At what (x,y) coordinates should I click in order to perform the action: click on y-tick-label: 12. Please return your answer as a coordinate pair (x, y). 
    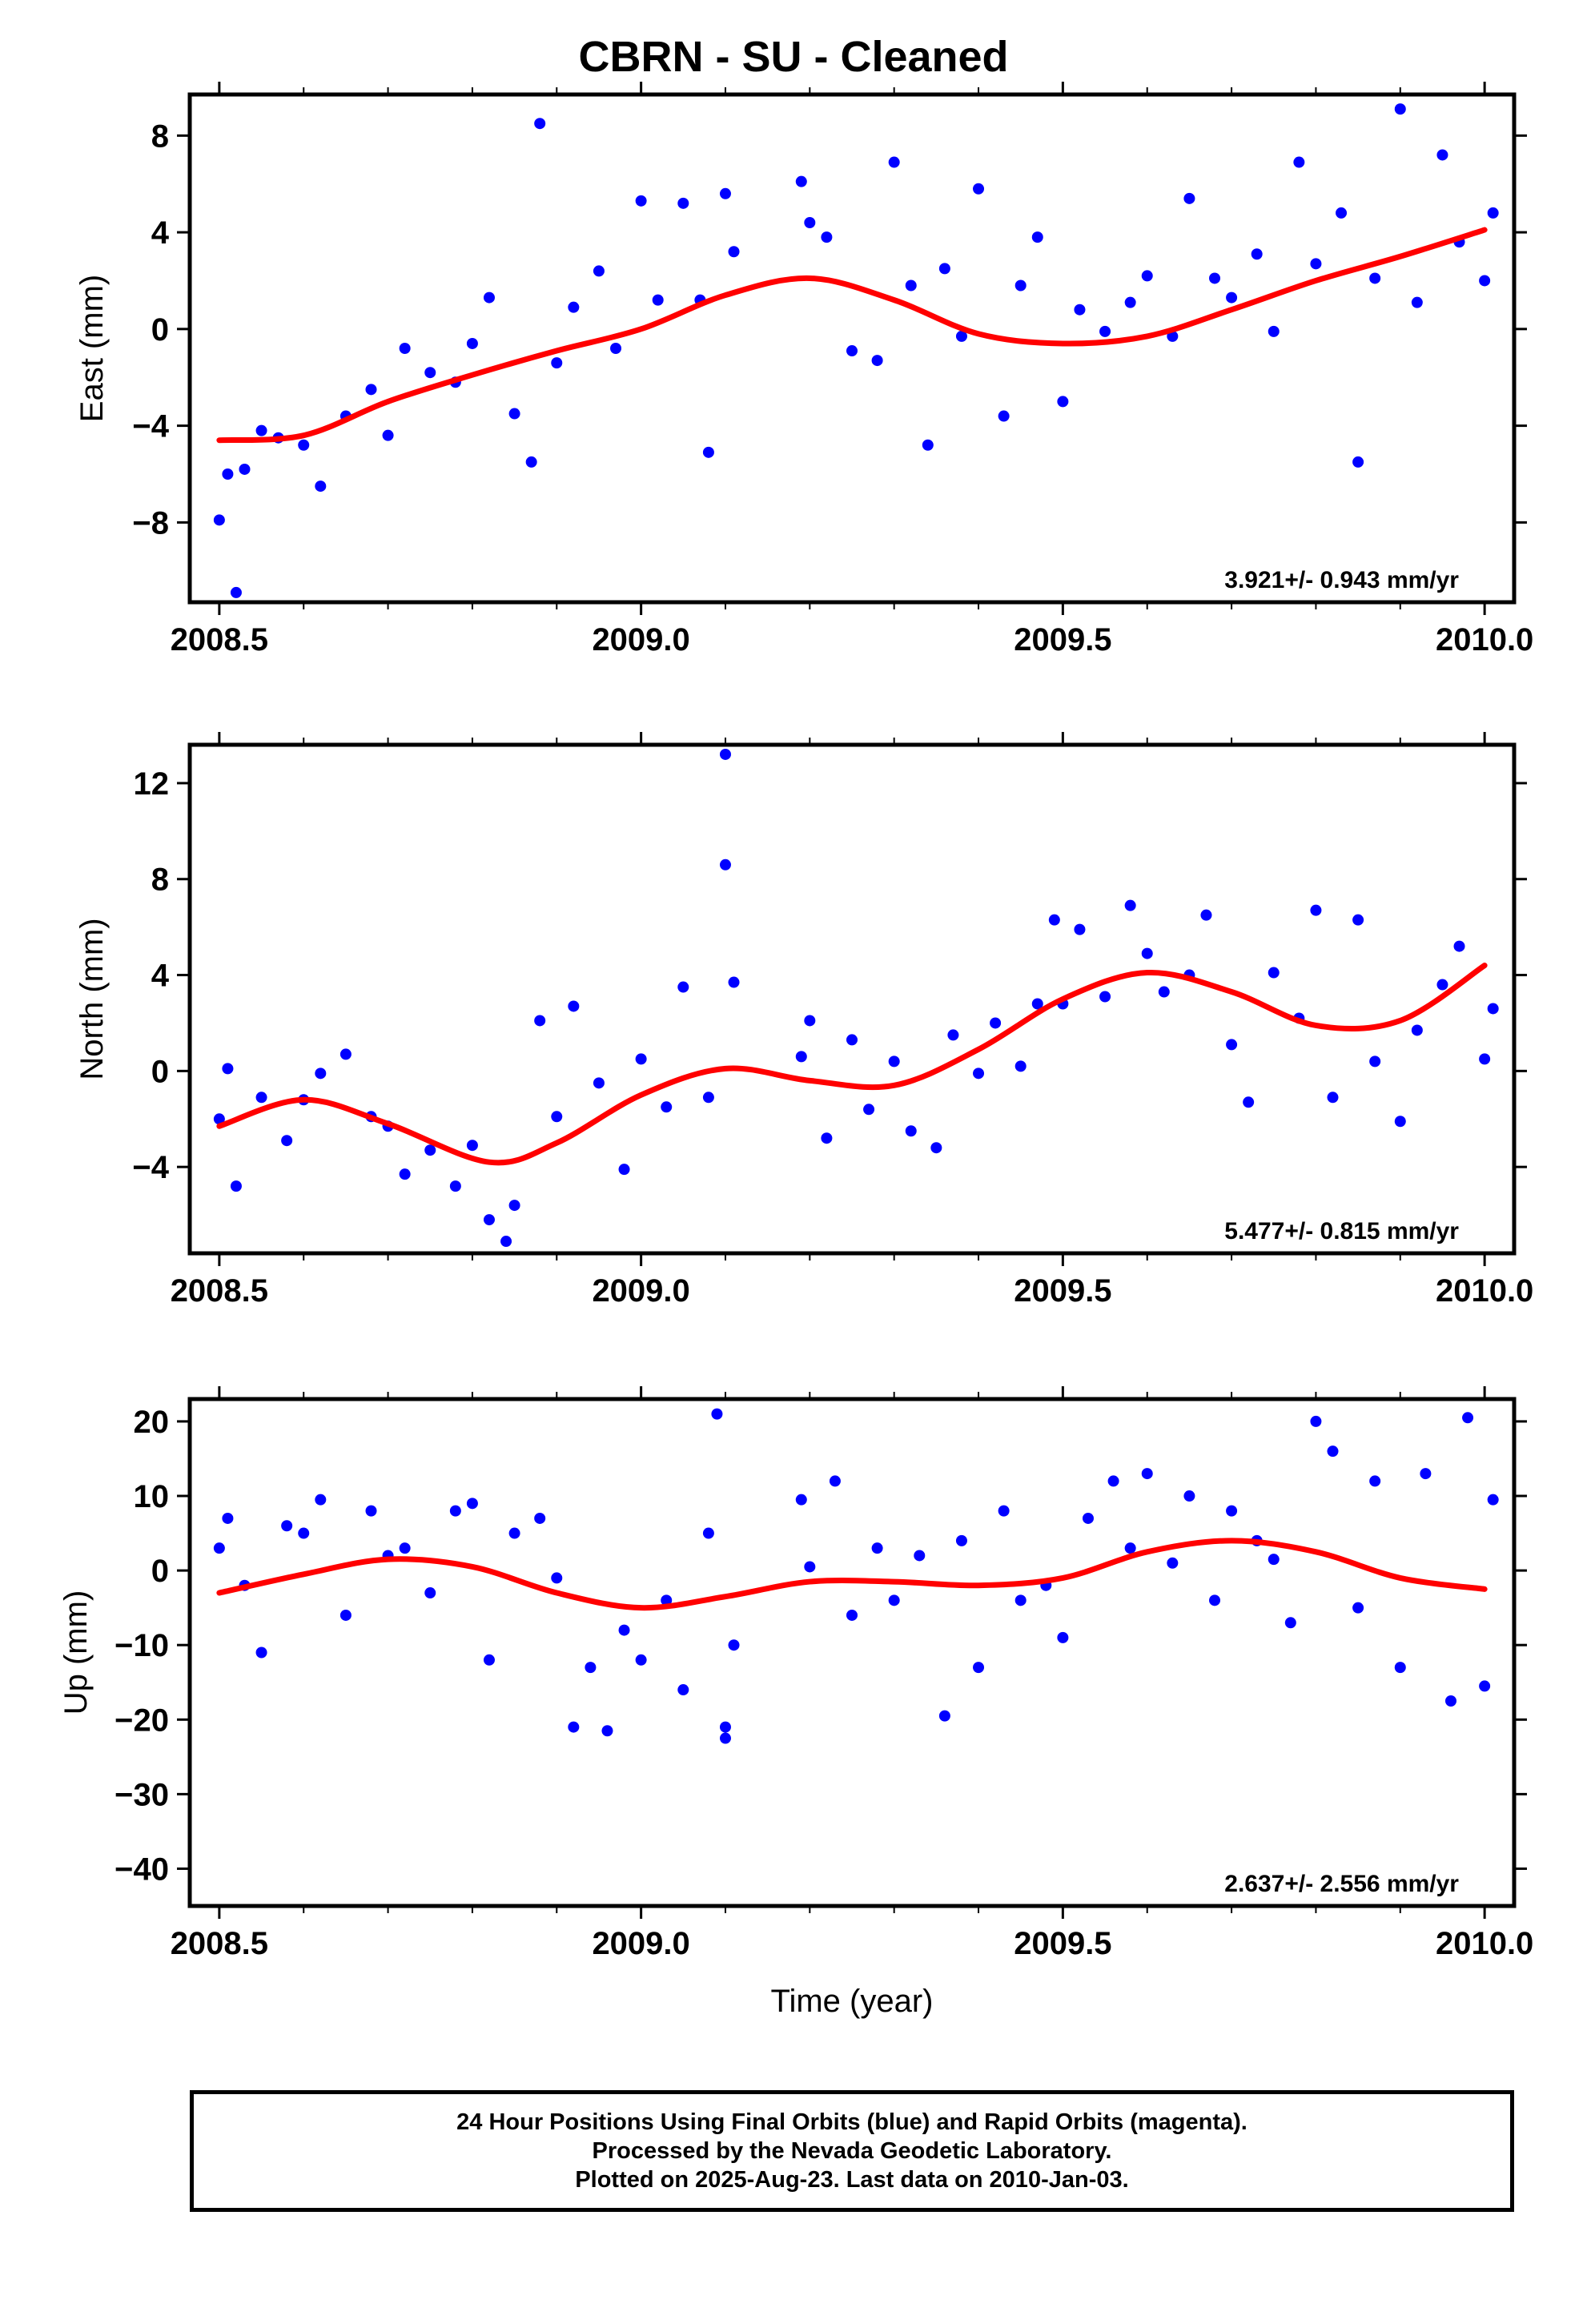
    Looking at the image, I should click on (152, 784).